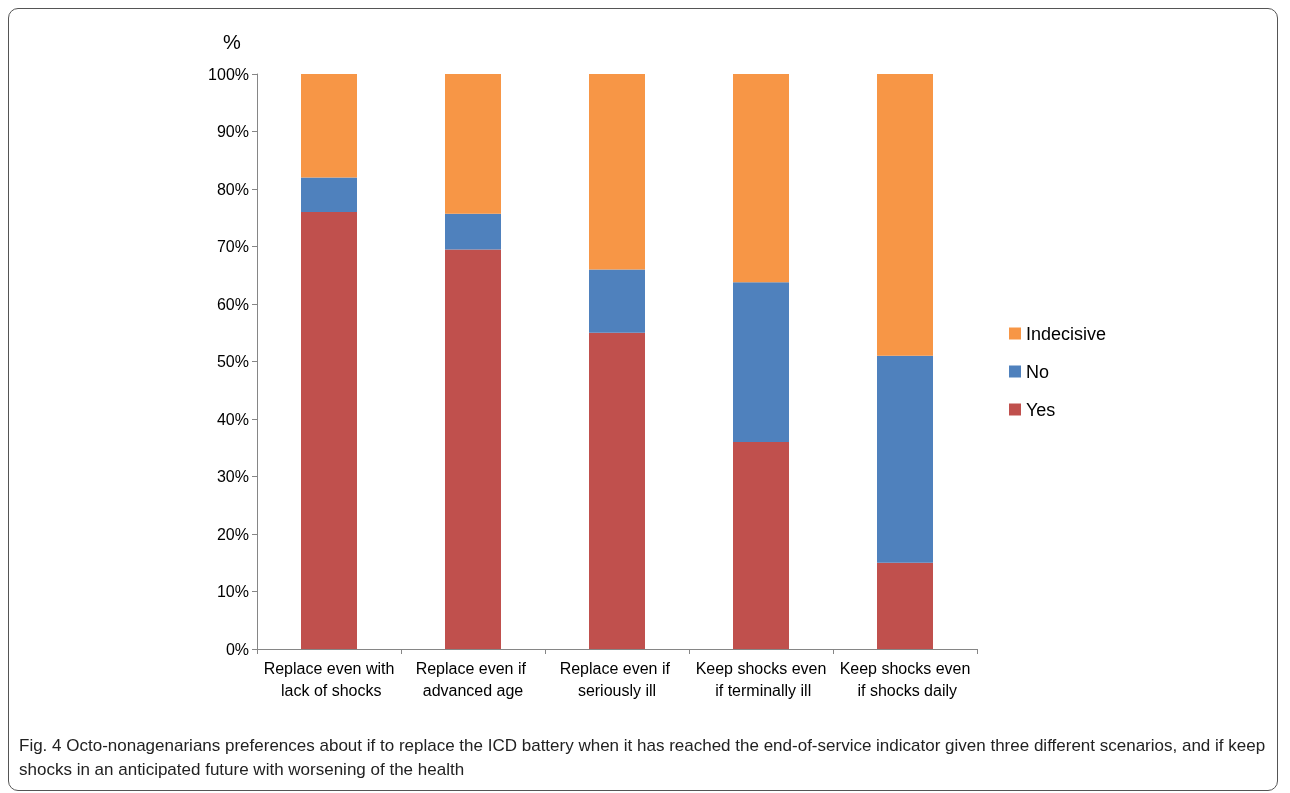 This screenshot has width=1290, height=793. I want to click on x-tick-label: Replace even if advanced age, so click(473, 679).